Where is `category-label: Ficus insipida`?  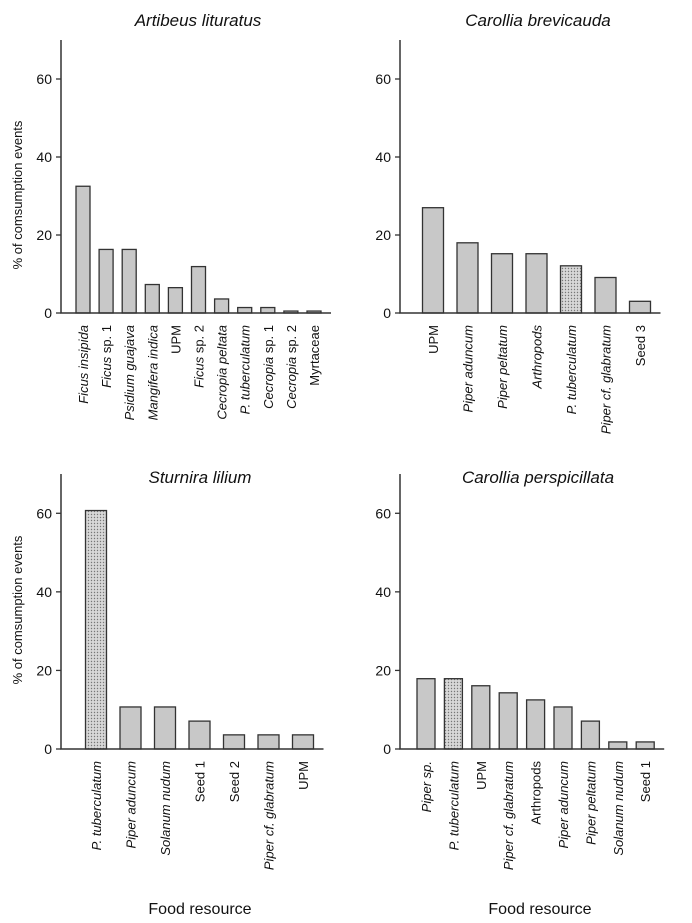 category-label: Ficus insipida is located at coordinates (83, 364).